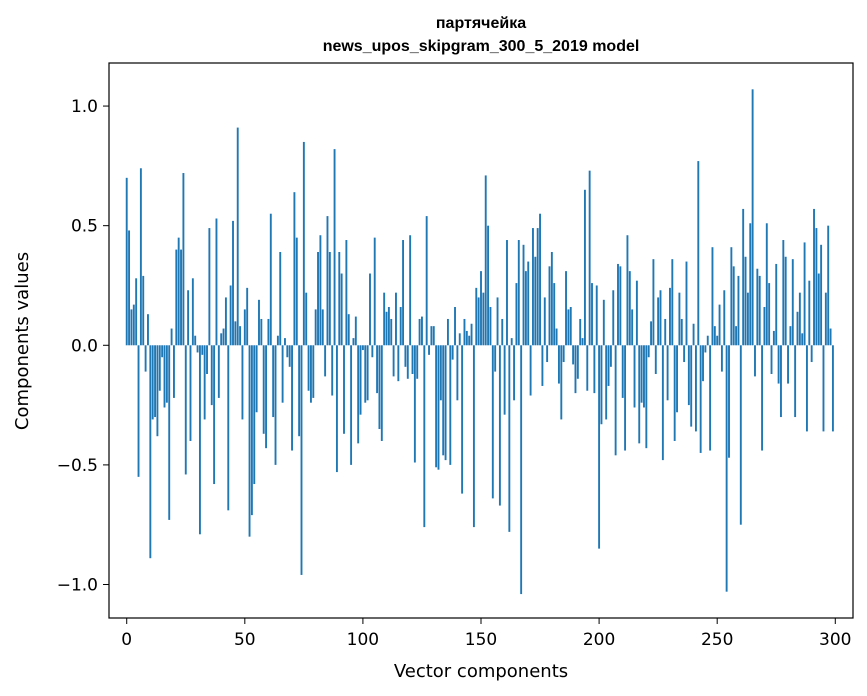 The width and height of the screenshot is (867, 696). Describe the element at coordinates (245, 640) in the screenshot. I see `x-tick-label: 50` at that location.